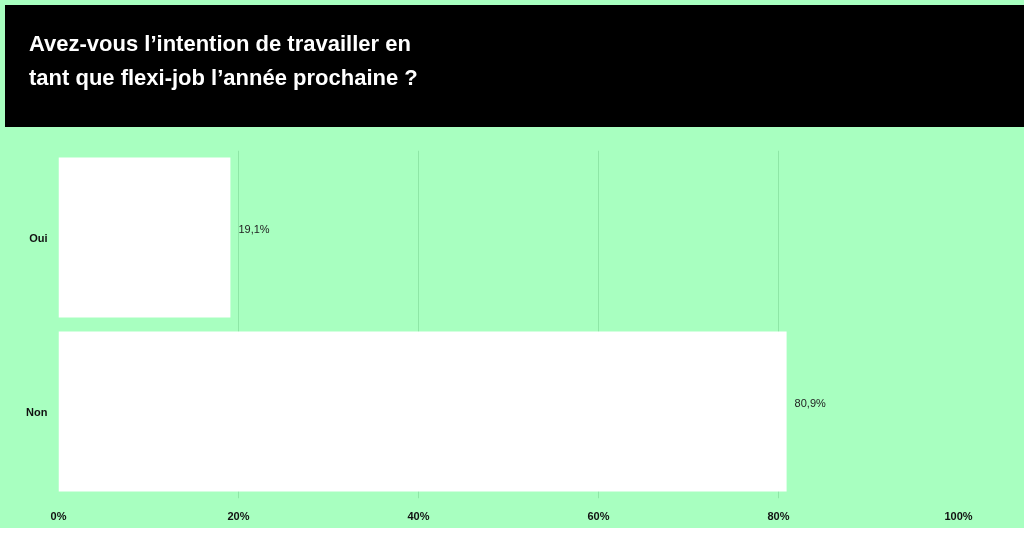  Describe the element at coordinates (778, 515) in the screenshot. I see `x-tick-label: 80%` at that location.